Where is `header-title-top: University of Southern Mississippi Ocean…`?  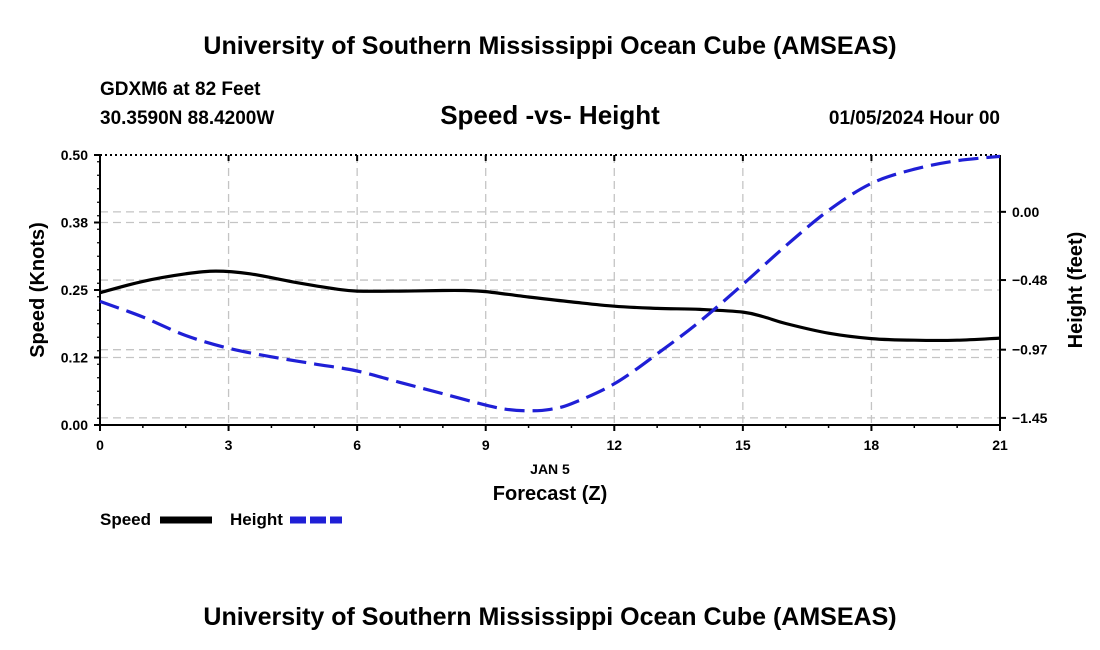
header-title-top: University of Southern Mississippi Ocean… is located at coordinates (549, 46).